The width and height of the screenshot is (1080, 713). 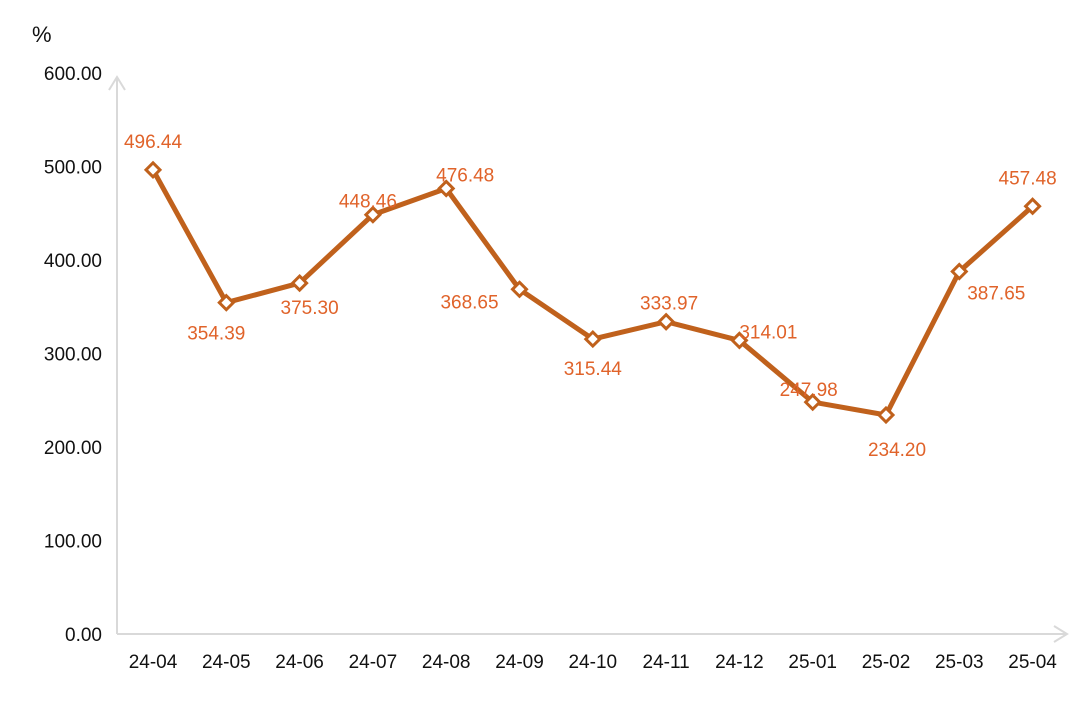 I want to click on x-tick-label: 24-09, so click(x=519, y=662).